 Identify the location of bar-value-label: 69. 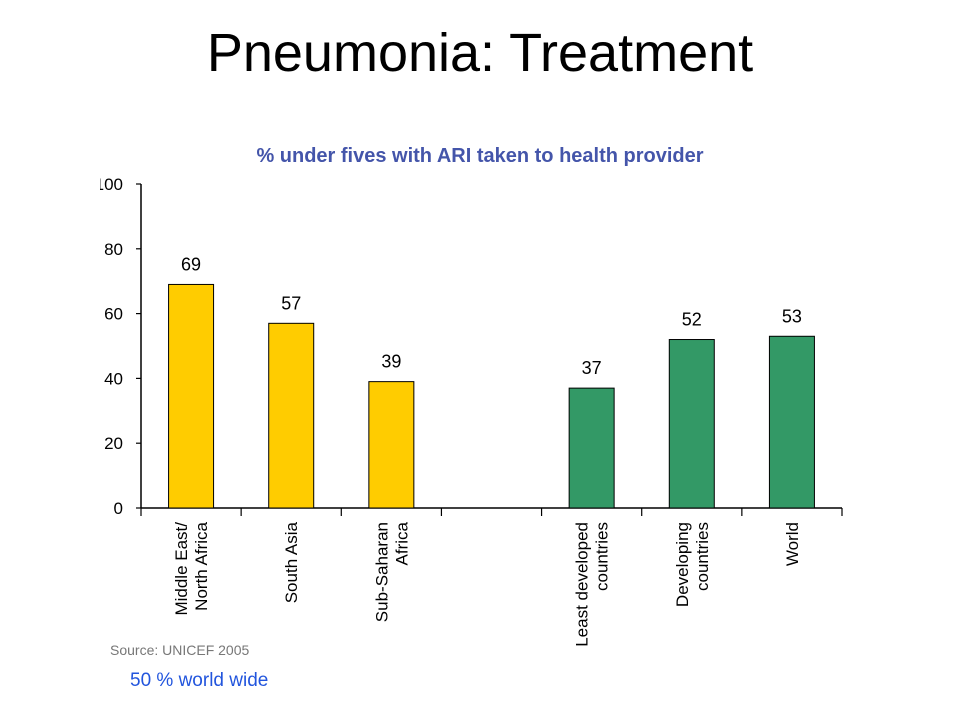
(191, 264).